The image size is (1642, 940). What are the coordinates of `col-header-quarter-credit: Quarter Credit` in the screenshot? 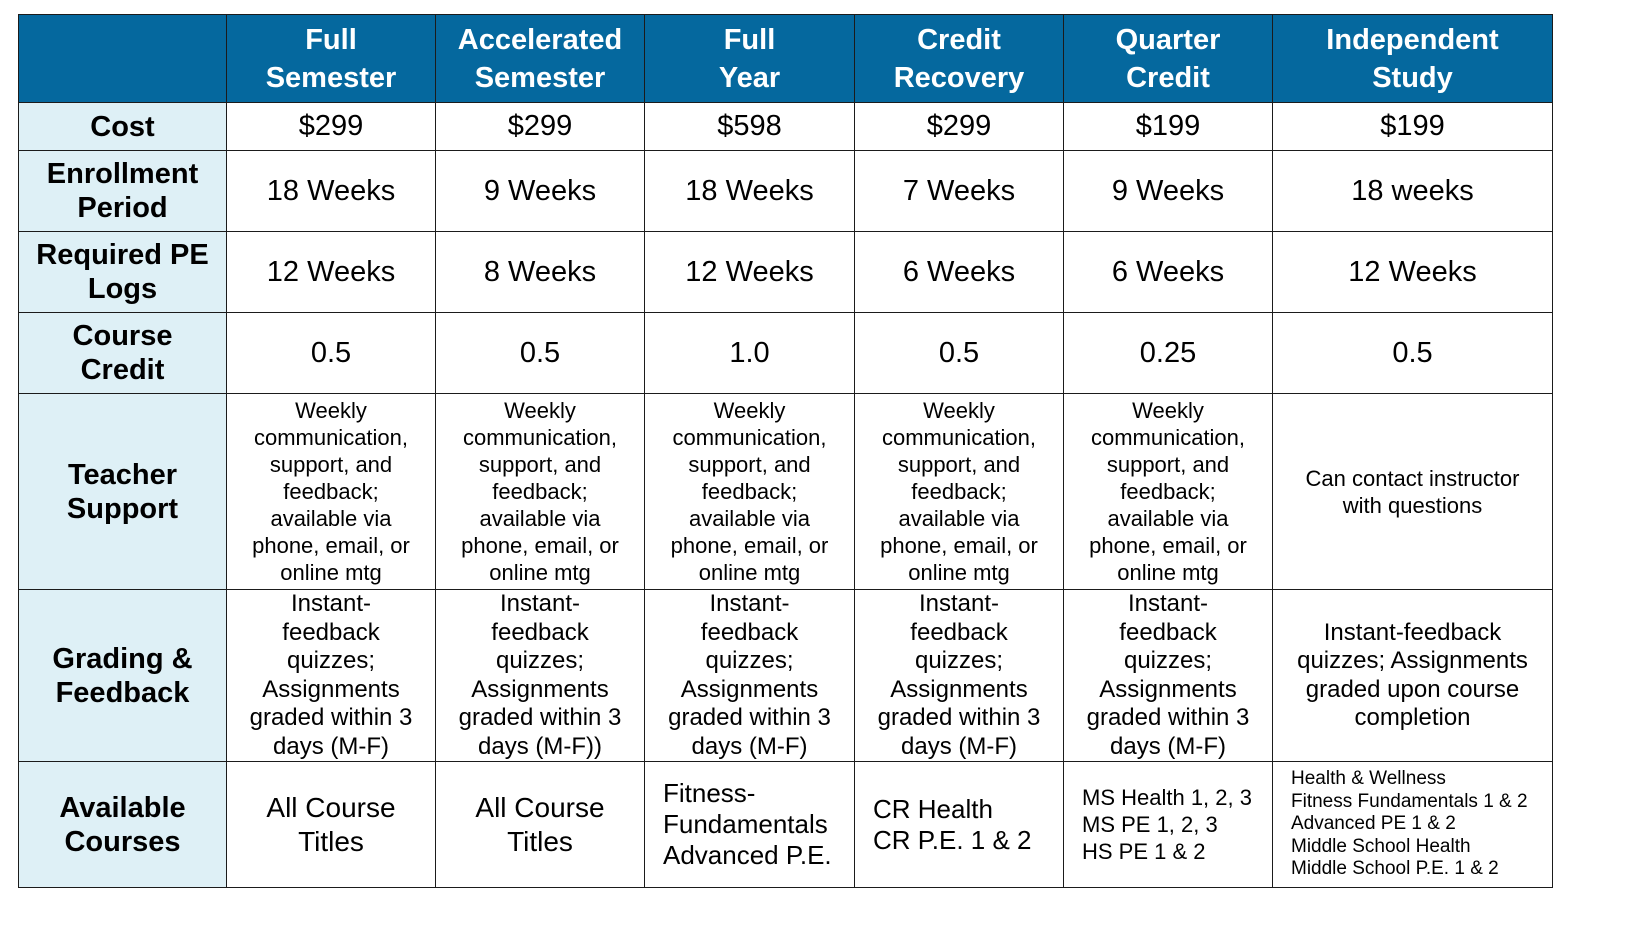 It's located at (1168, 58).